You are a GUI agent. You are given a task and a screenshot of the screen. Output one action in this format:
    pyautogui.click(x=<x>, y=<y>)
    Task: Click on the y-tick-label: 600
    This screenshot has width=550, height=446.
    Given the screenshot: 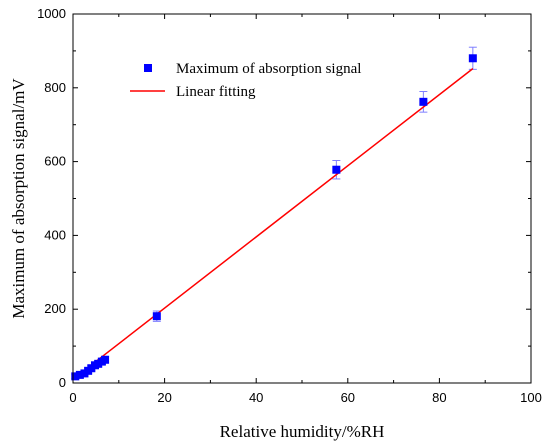 What is the action you would take?
    pyautogui.click(x=55, y=161)
    